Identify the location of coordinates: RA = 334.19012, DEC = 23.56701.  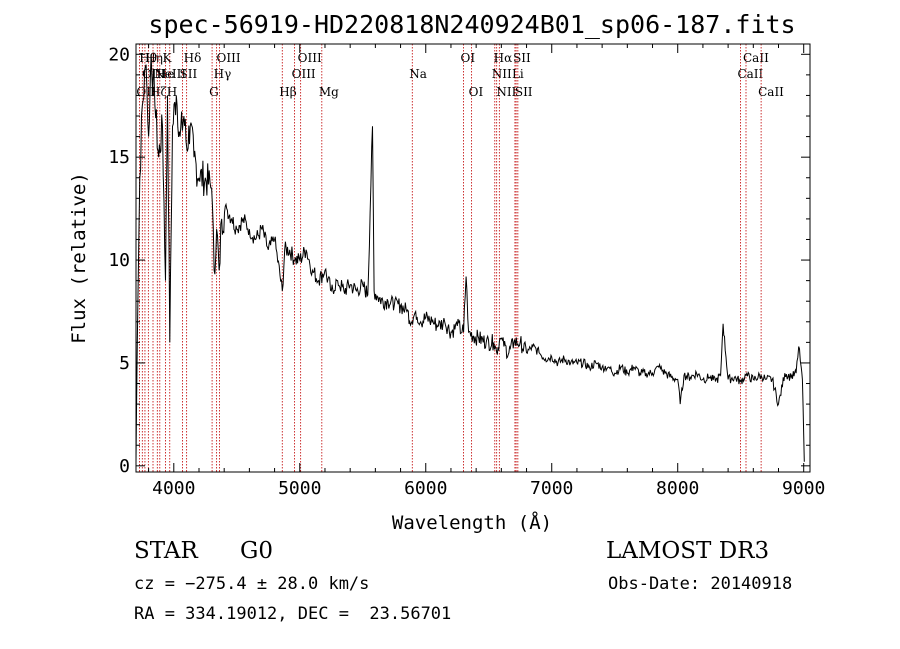
(293, 614).